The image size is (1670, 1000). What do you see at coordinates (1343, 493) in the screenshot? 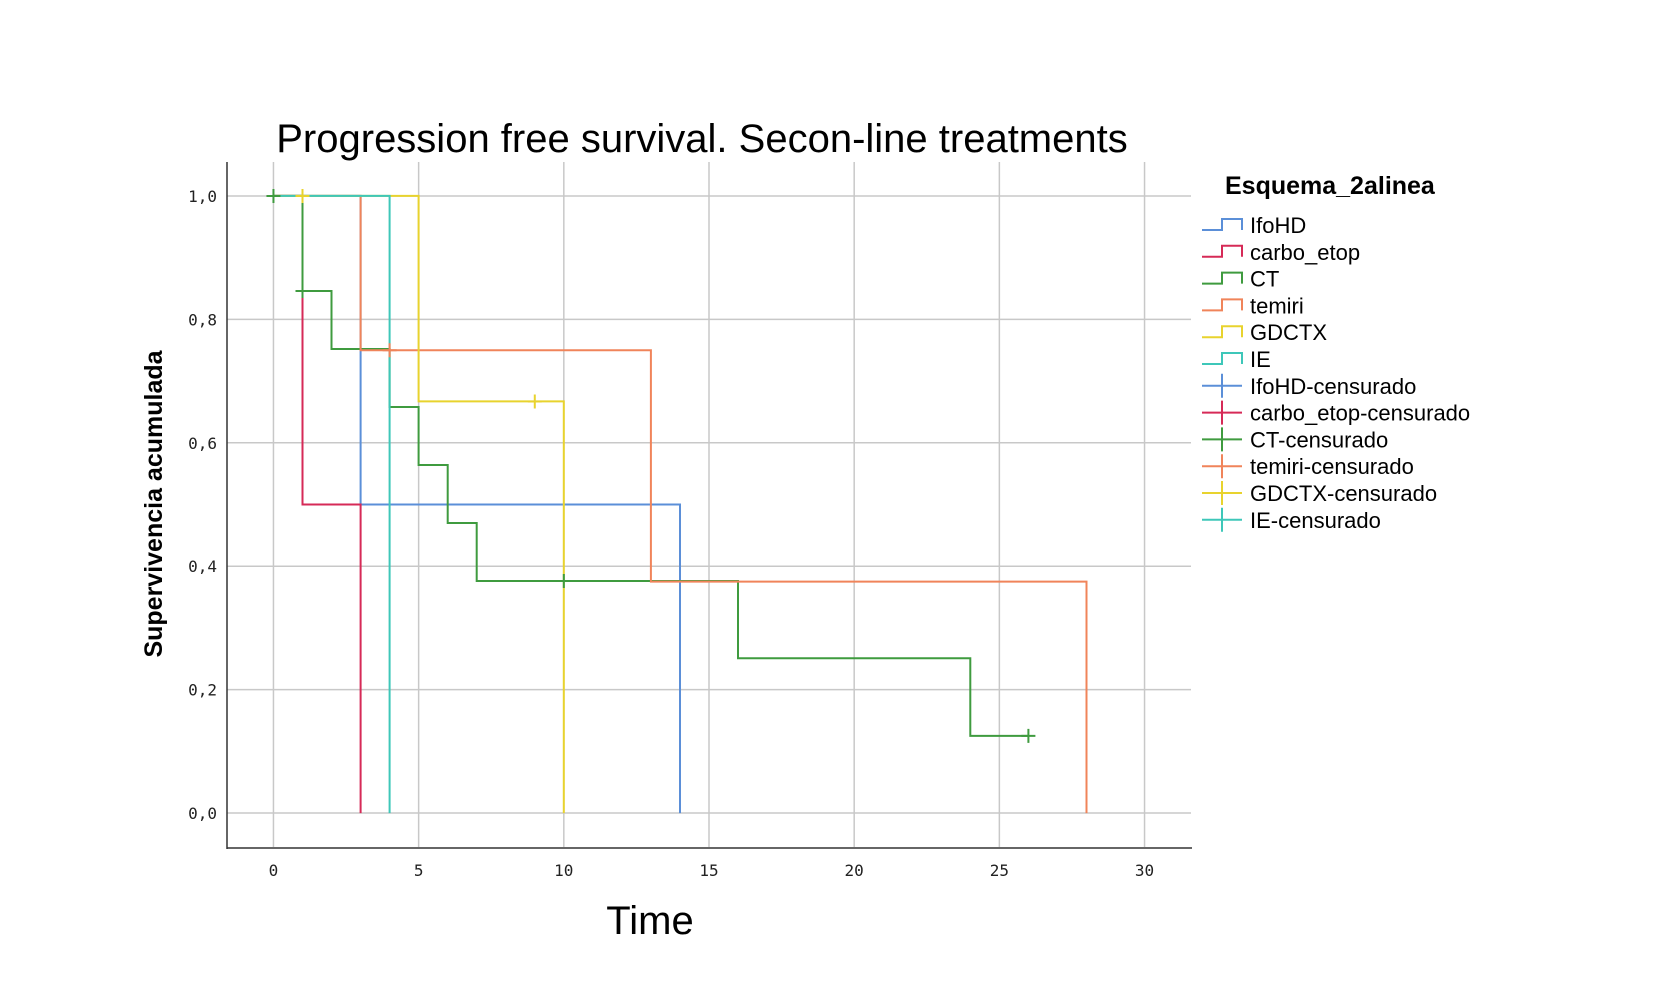
I see `legend-label-GDCTX-censurado: GDCTX-censurado` at bounding box center [1343, 493].